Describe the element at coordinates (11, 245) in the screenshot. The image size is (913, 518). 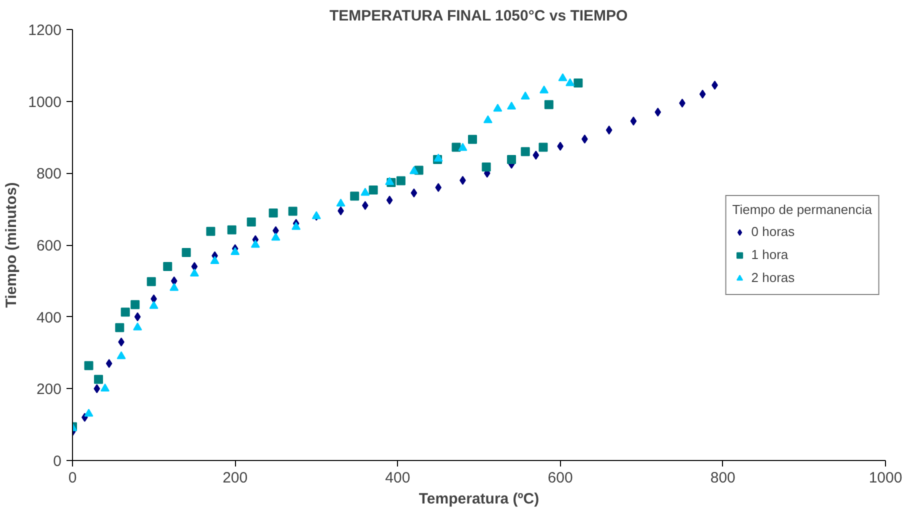
I see `y-axis-title: Tiempo (minutos)` at that location.